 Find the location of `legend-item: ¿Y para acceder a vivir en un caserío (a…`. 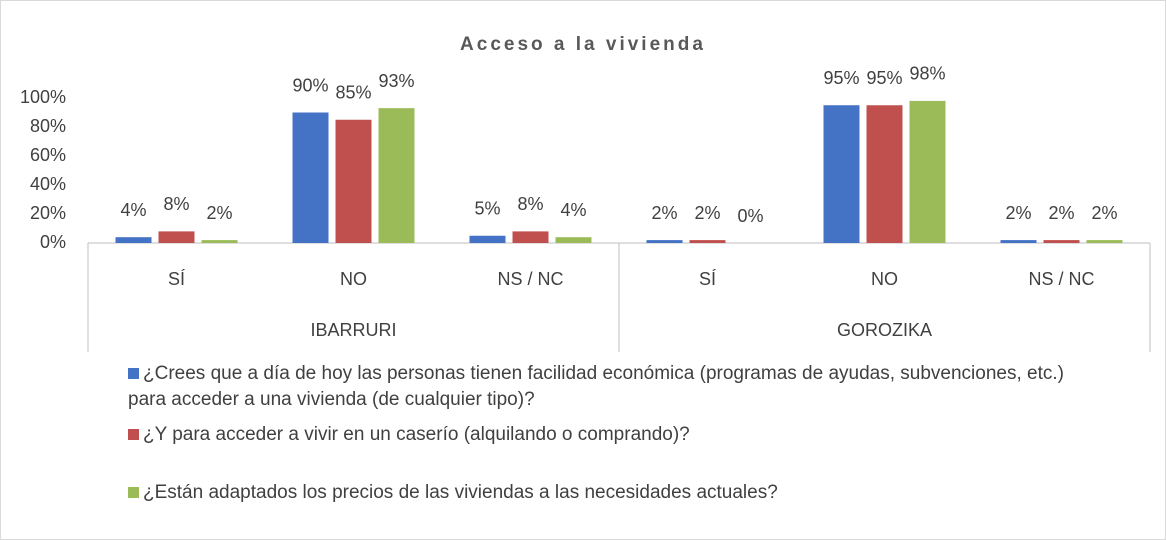

legend-item: ¿Y para acceder a vivir en un caserío (a… is located at coordinates (608, 435).